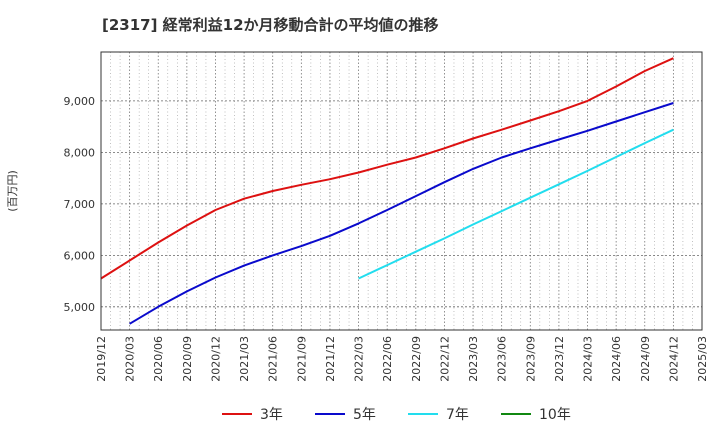 This screenshot has width=720, height=440. I want to click on x-tick-label: 2021/09, so click(301, 359).